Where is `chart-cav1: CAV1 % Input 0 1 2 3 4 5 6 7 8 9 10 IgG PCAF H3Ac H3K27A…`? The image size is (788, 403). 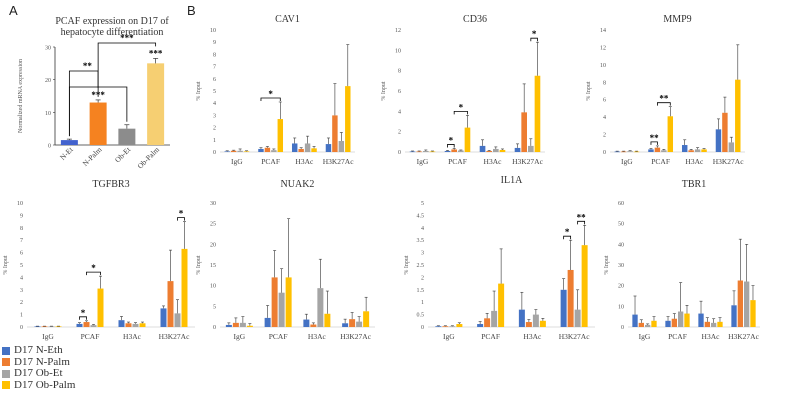 chart-cav1: CAV1 % Input 0 1 2 3 4 5 6 7 8 9 10 IgG PCAF H3Ac H3K27A… is located at coordinates (275, 90).